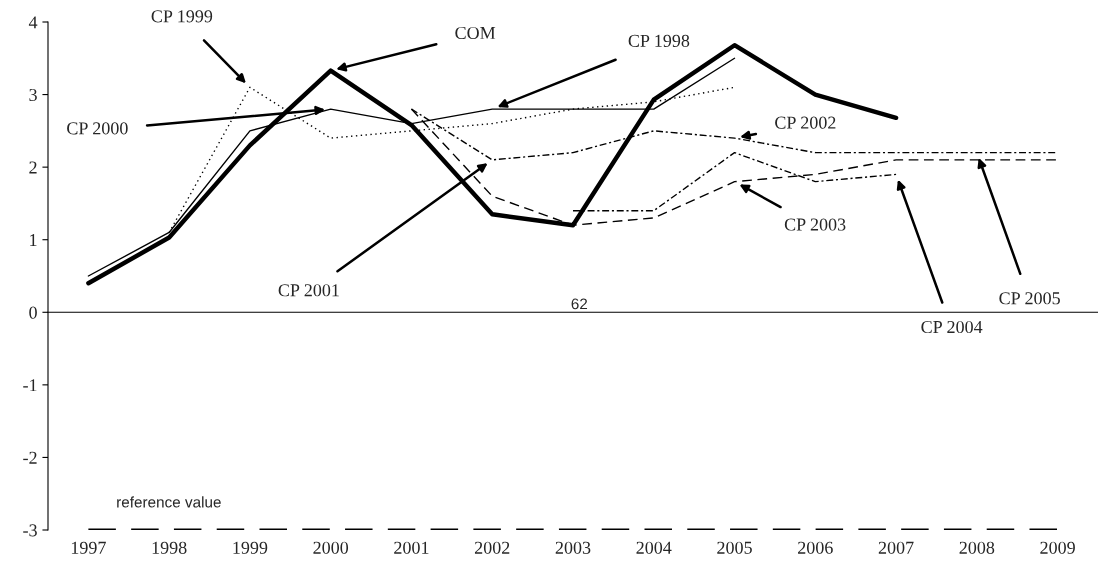 This screenshot has width=1098, height=573. What do you see at coordinates (33, 95) in the screenshot?
I see `y-tick-label: 3` at bounding box center [33, 95].